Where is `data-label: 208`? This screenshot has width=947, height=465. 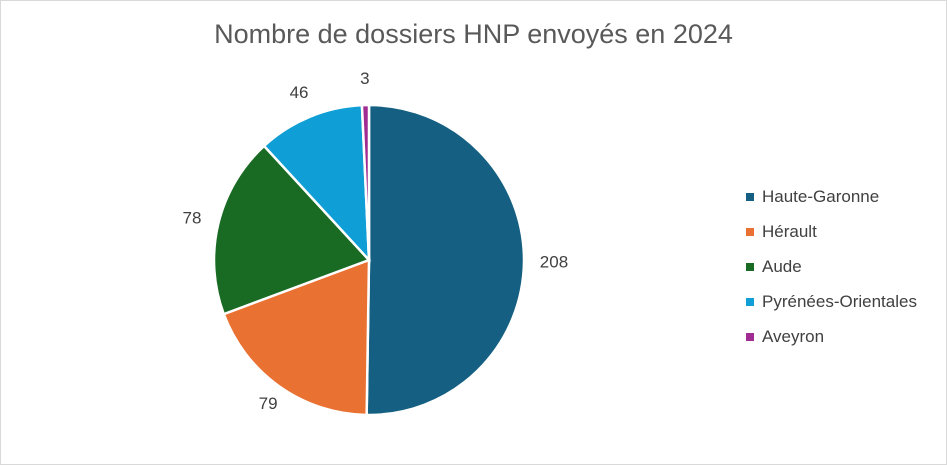 data-label: 208 is located at coordinates (554, 261).